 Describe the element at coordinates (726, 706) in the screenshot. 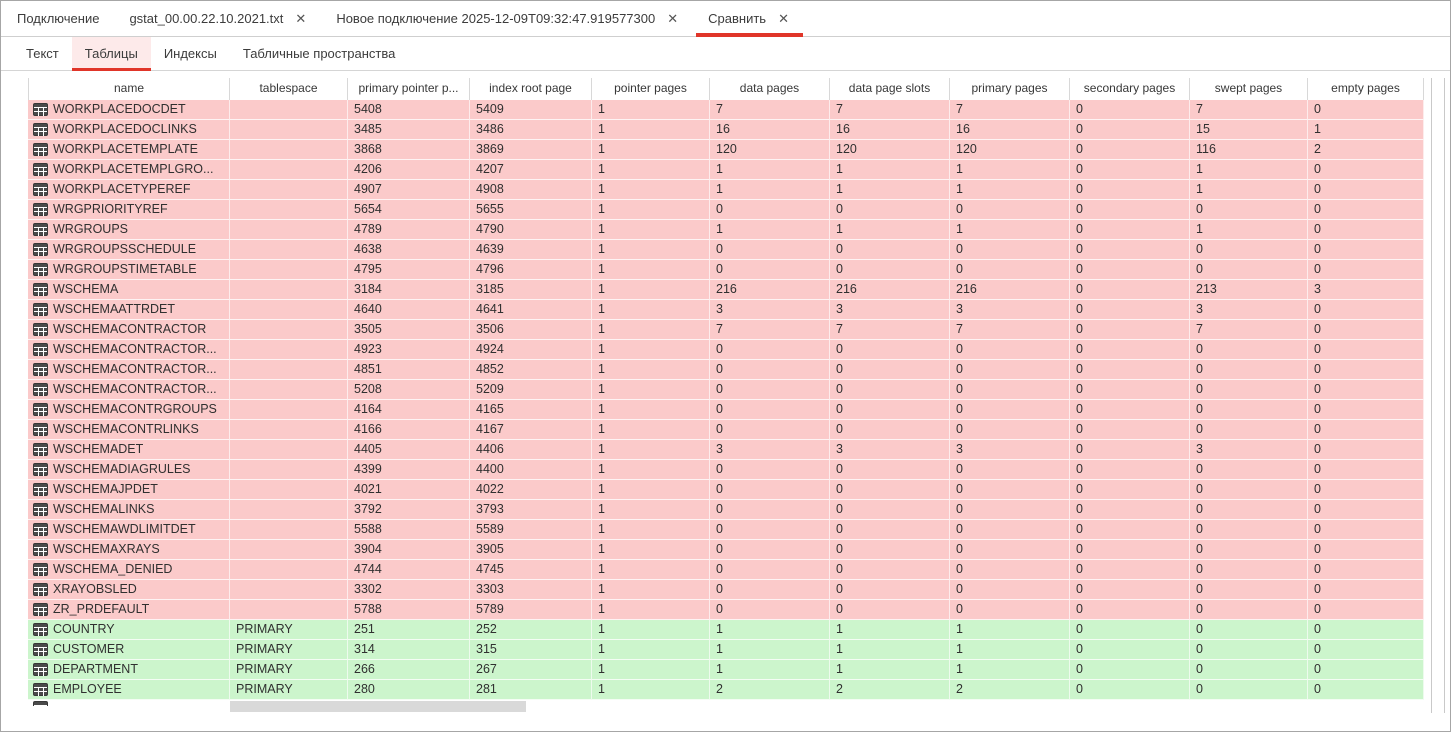

I see `horizontal-scrollbar` at that location.